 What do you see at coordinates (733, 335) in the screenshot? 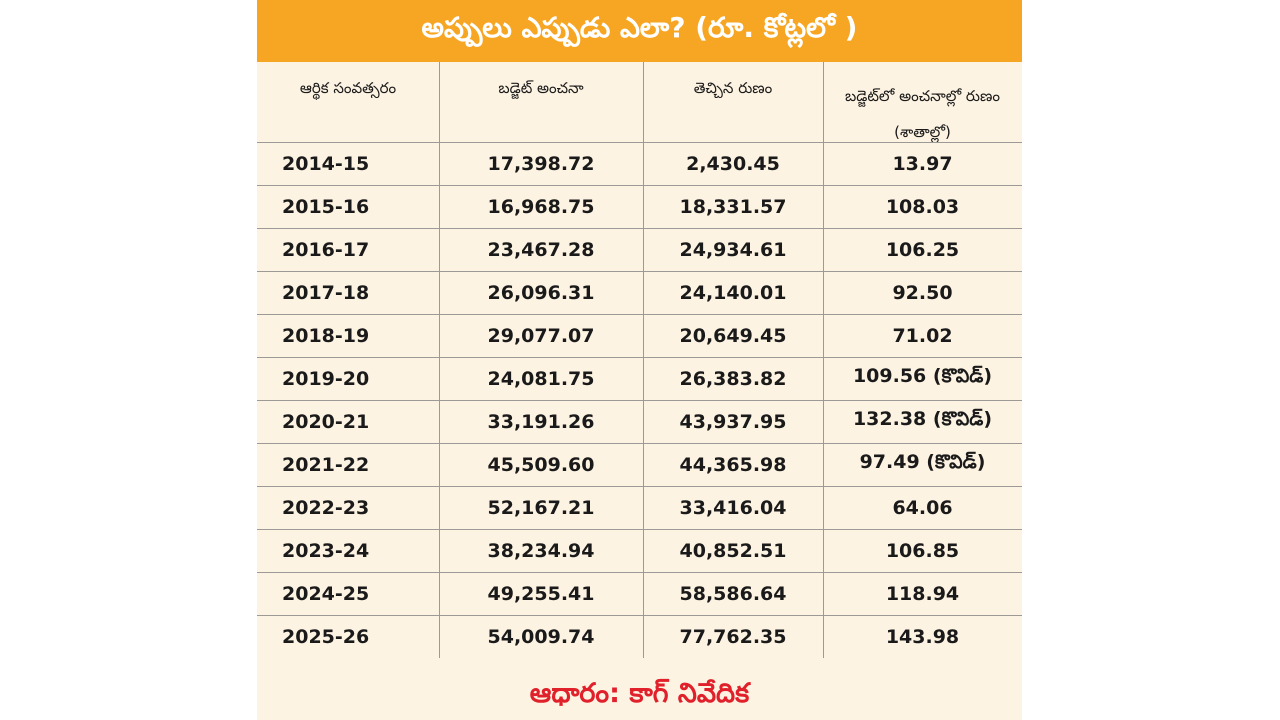
I see `table-cell: 20,649.45` at bounding box center [733, 335].